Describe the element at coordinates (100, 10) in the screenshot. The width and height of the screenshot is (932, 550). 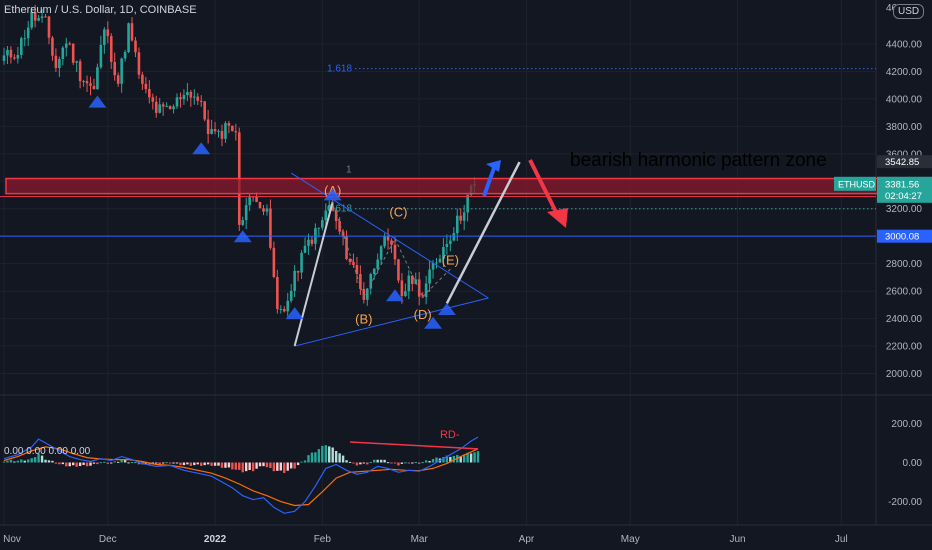
I see `symbol-title: Ethereum / U.S. Dollar, 1D, COINBASE` at that location.